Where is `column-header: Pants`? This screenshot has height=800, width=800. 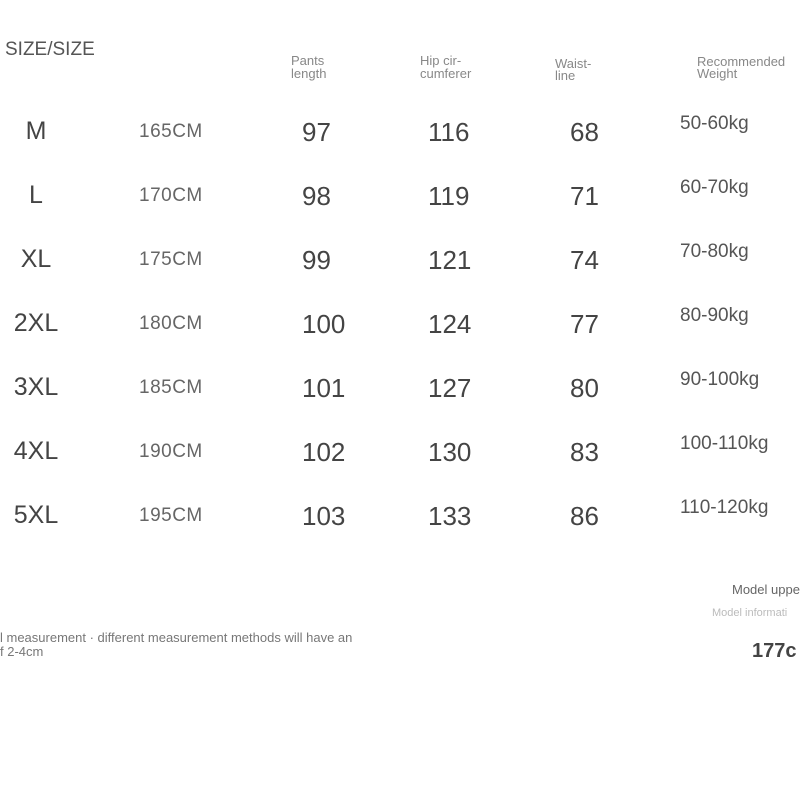 column-header: Pants is located at coordinates (308, 60).